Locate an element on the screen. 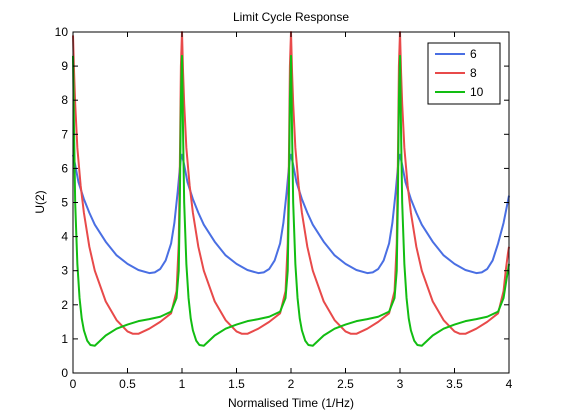  x-tick-label: 2 is located at coordinates (291, 384).